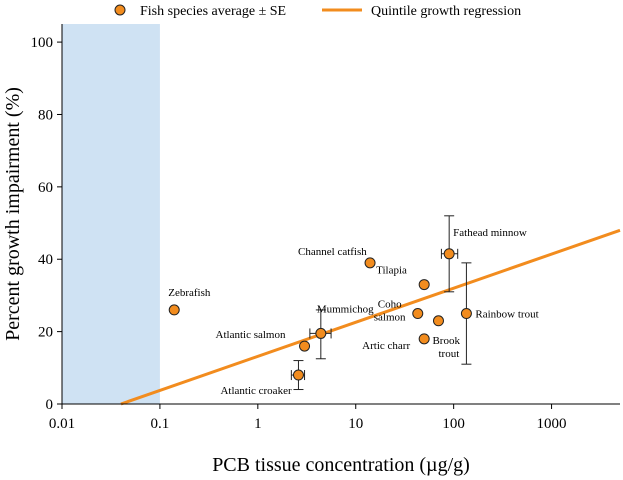 This screenshot has width=623, height=480. I want to click on y-tick-label: 40, so click(45, 260).